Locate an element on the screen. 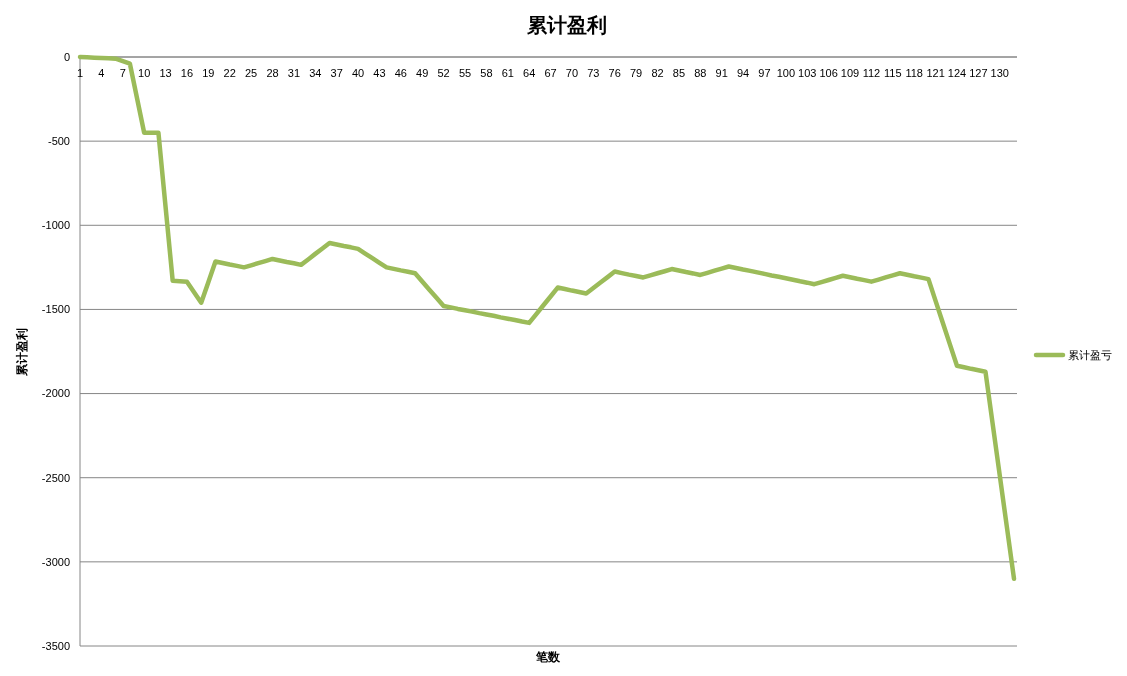  x-tick-label: 61 is located at coordinates (507, 73).